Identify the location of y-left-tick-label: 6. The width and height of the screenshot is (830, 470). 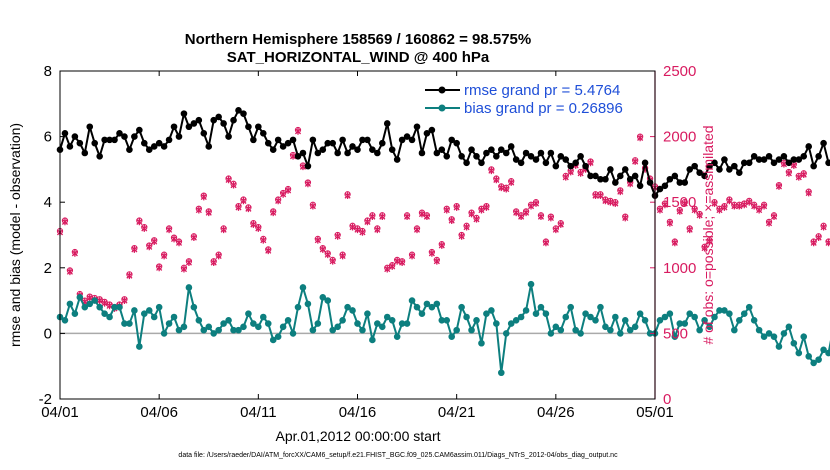
(48, 137).